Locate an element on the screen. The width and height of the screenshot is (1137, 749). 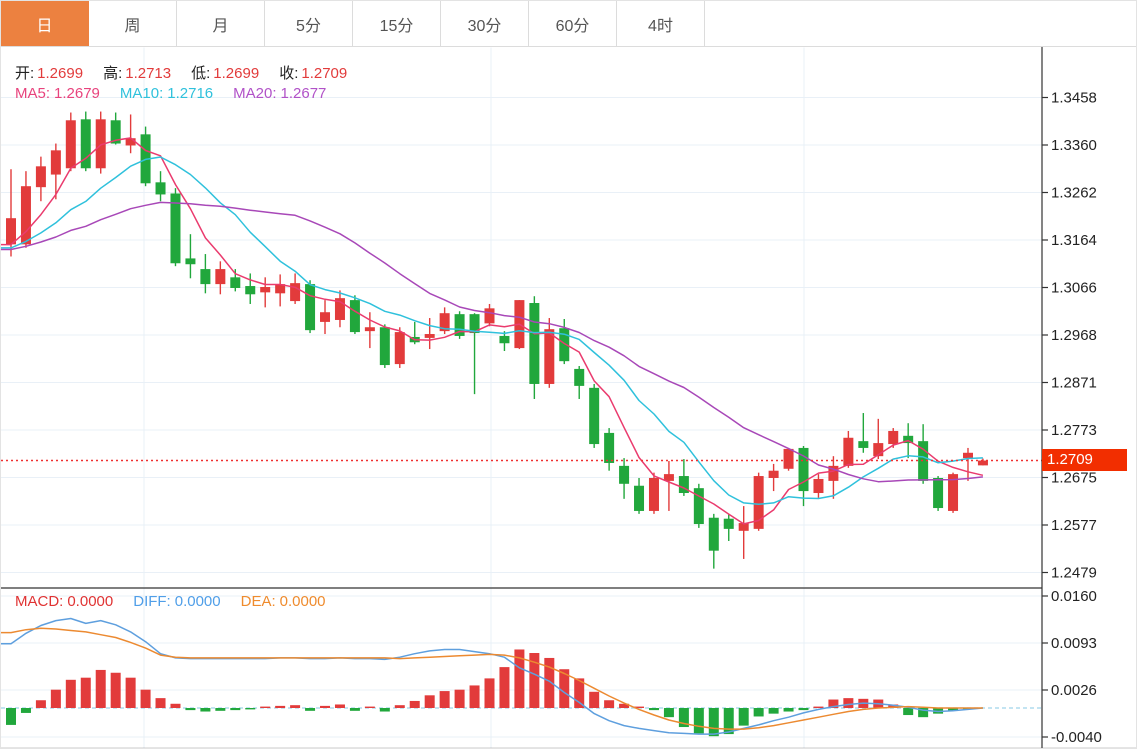
macd-readout: MACD: 0.0000 DIFF: 0.0000 DEA: 0.0000 is located at coordinates (180, 601).